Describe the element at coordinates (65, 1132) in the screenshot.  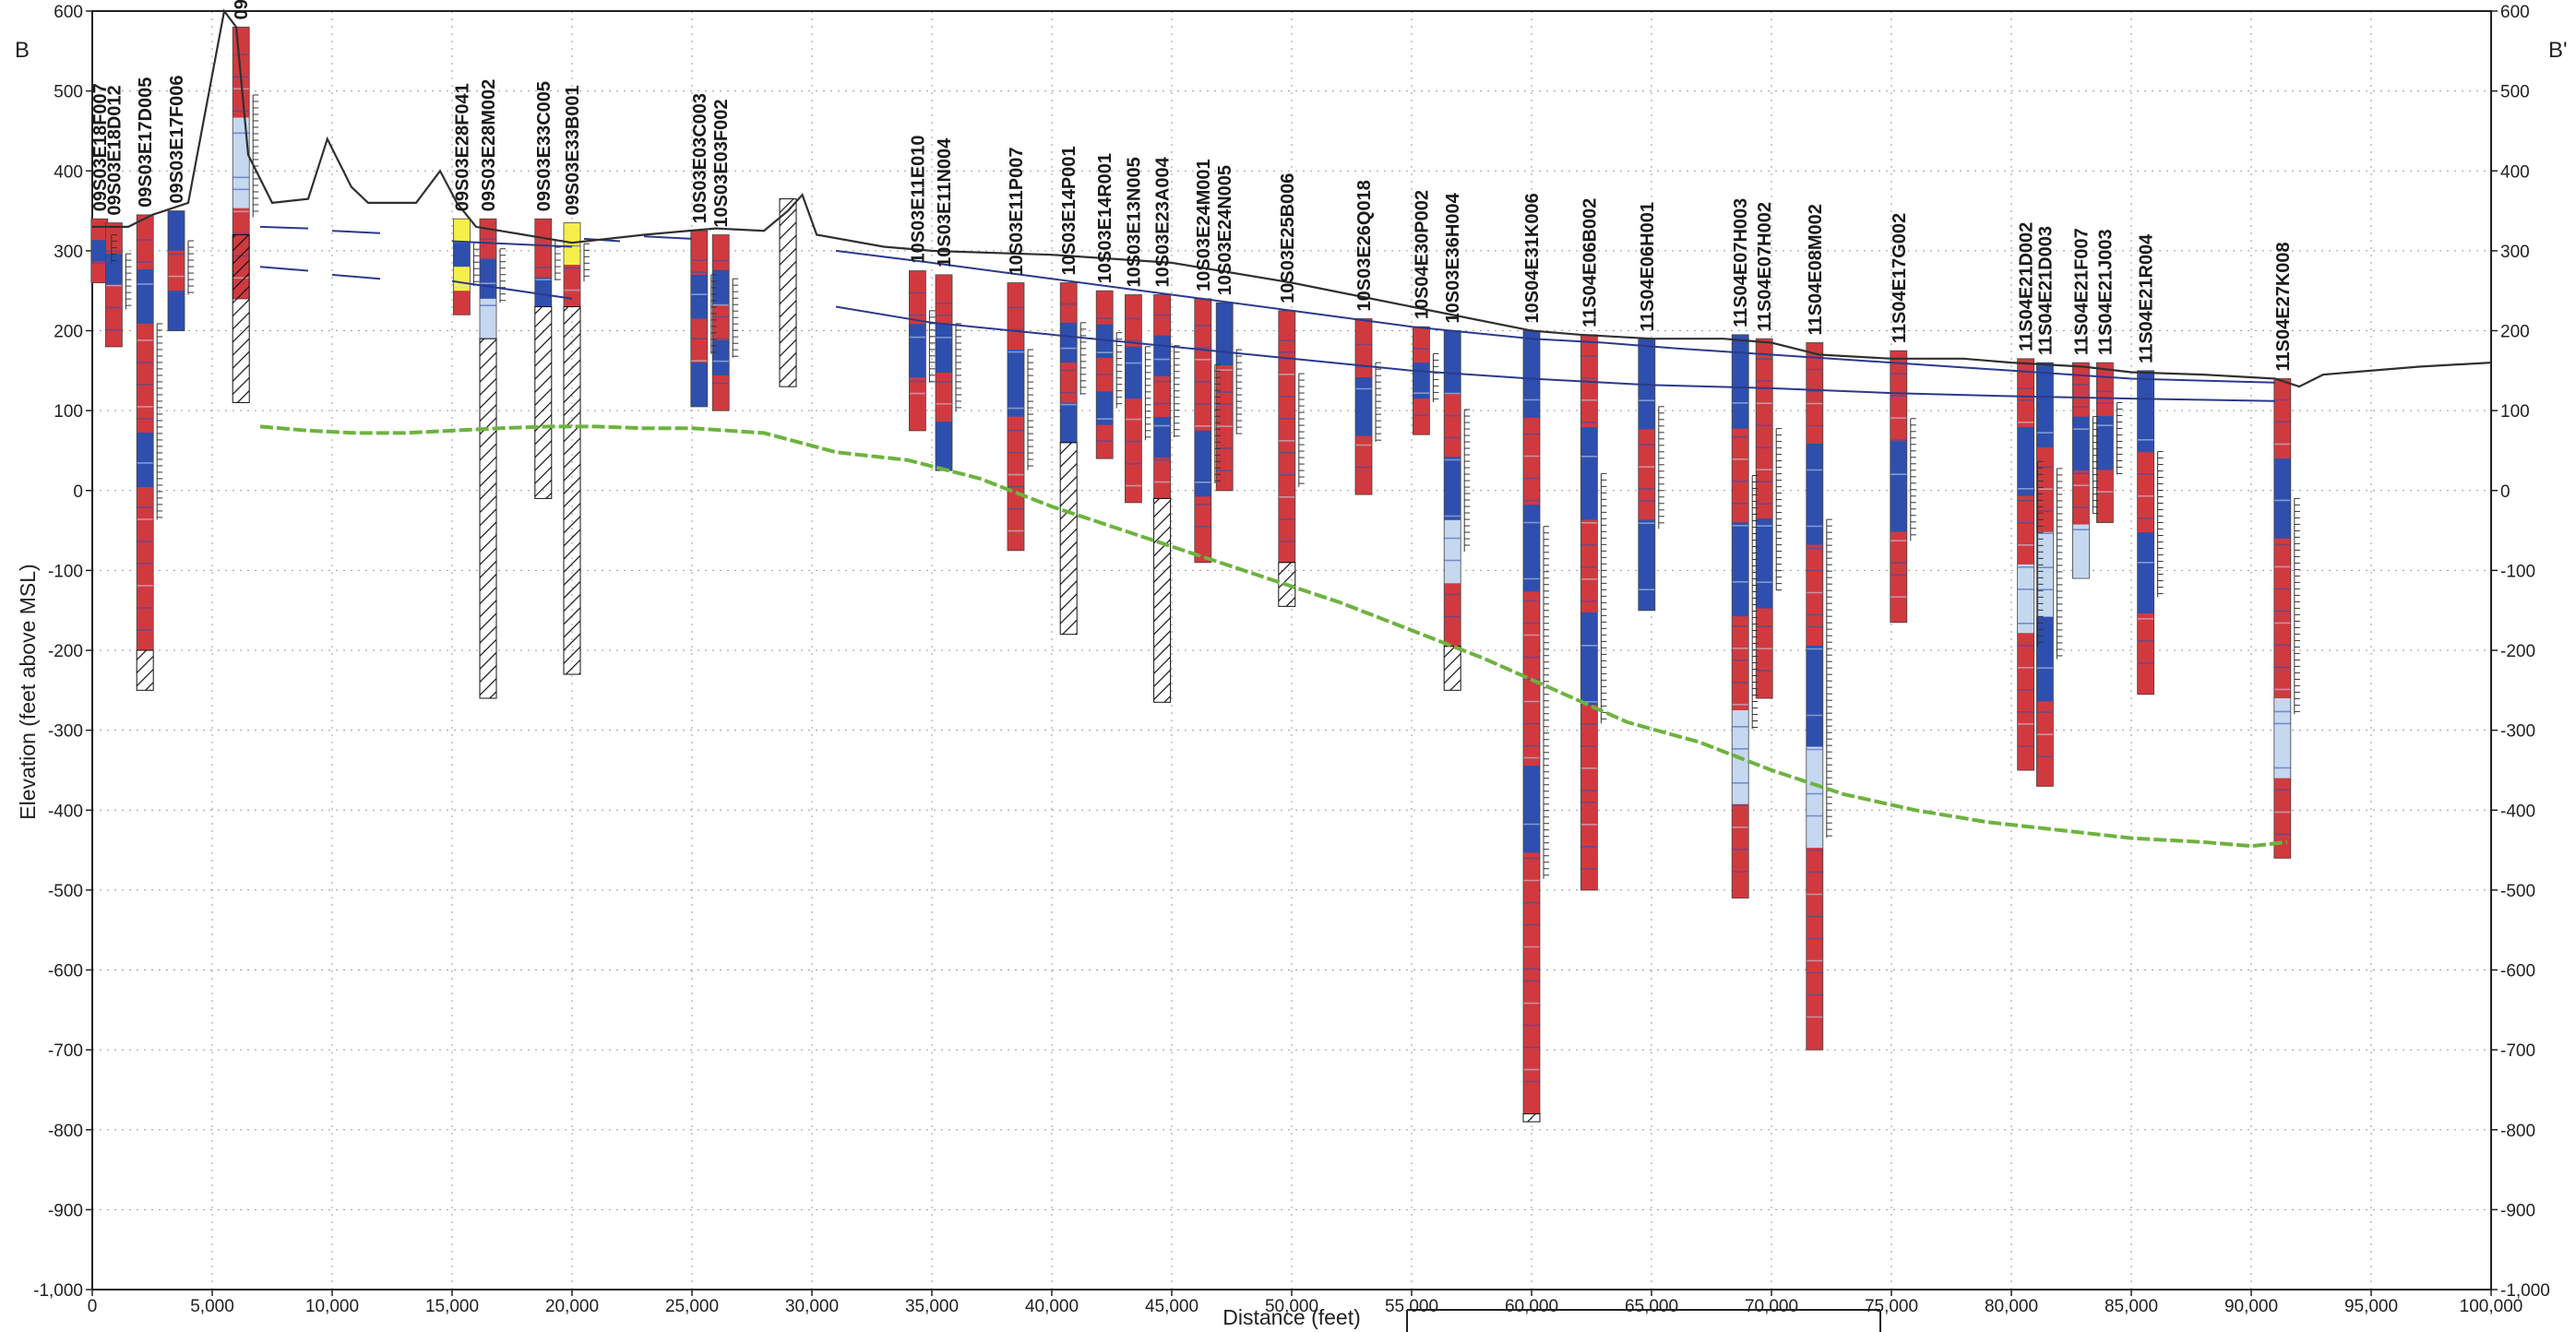
I see `y-tick-label-left: -800` at that location.